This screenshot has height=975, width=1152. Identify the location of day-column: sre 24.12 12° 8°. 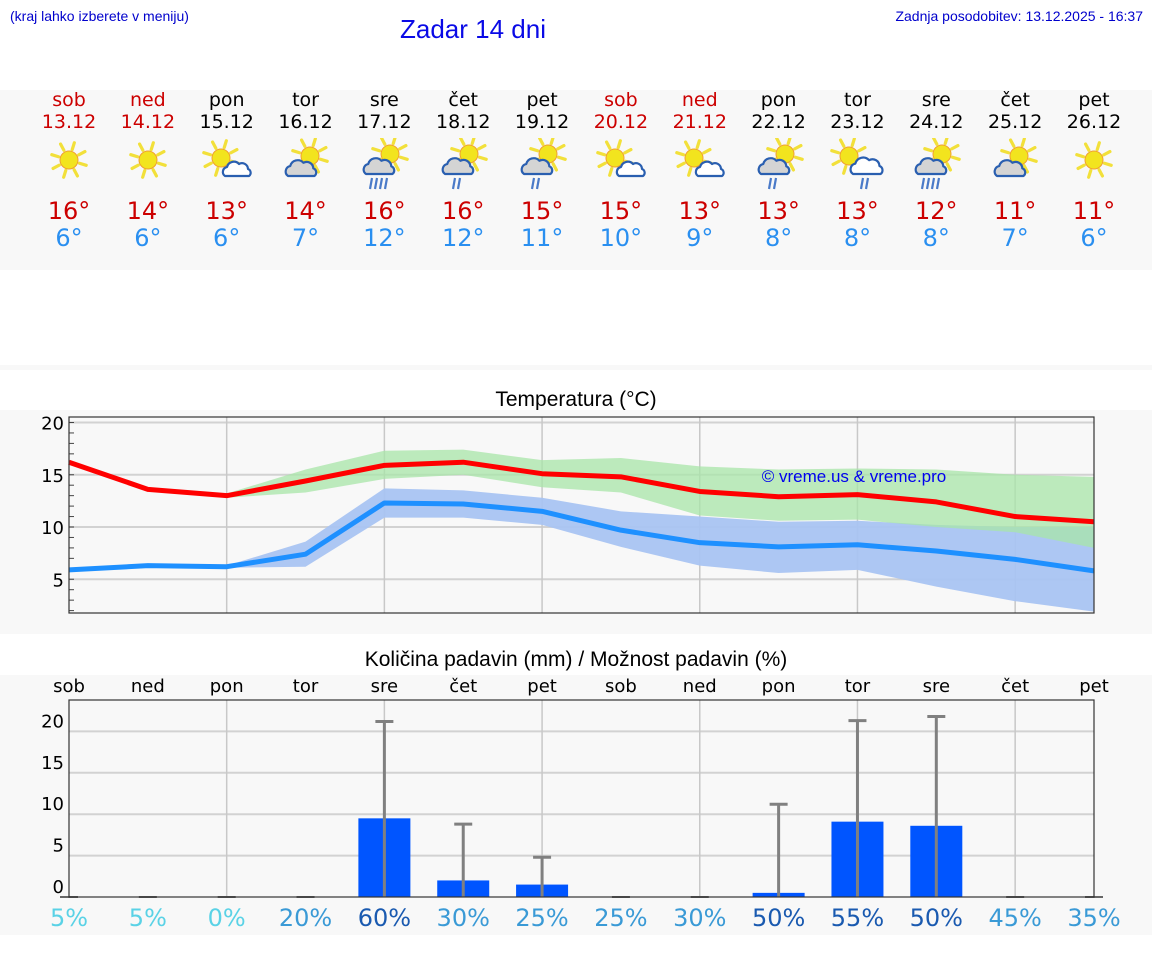
(936, 171).